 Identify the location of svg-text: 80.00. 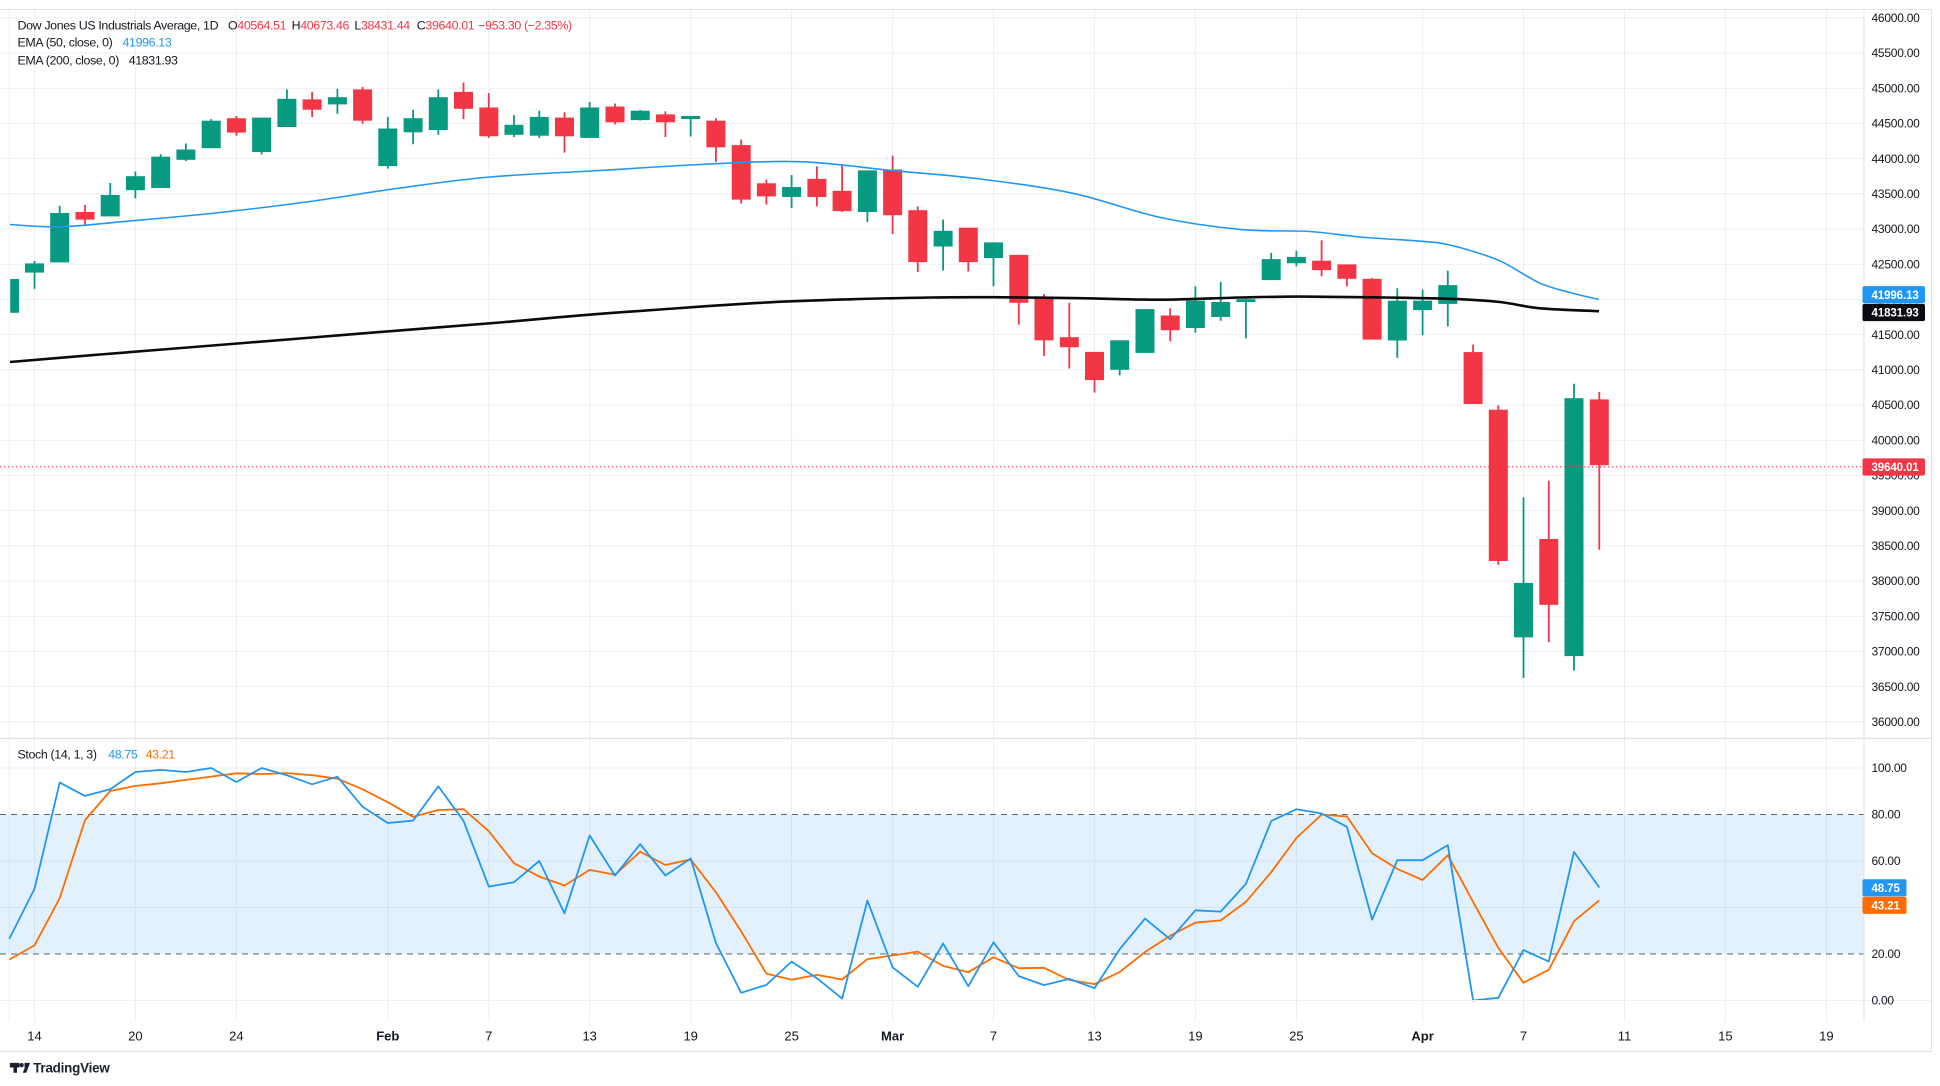
(1886, 815).